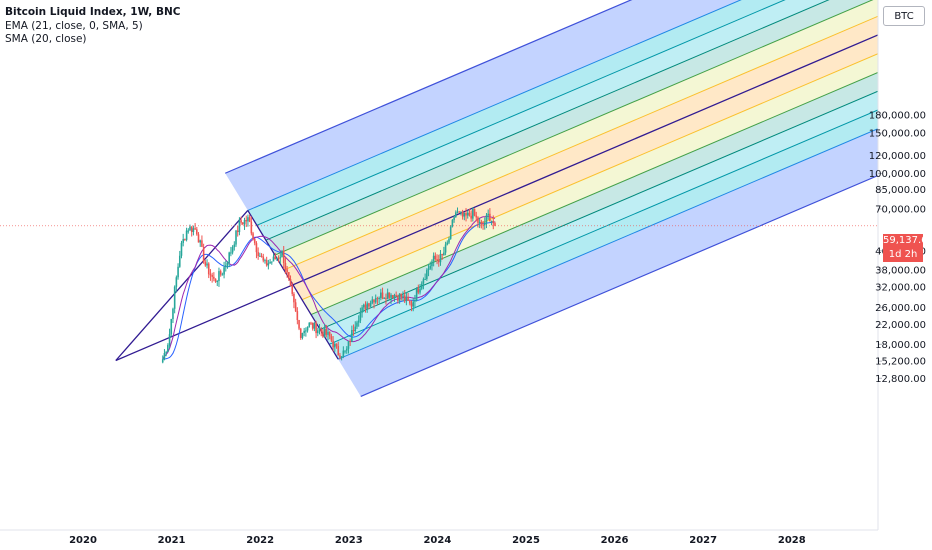 This screenshot has height=550, width=932. I want to click on candles, so click(328, 285).